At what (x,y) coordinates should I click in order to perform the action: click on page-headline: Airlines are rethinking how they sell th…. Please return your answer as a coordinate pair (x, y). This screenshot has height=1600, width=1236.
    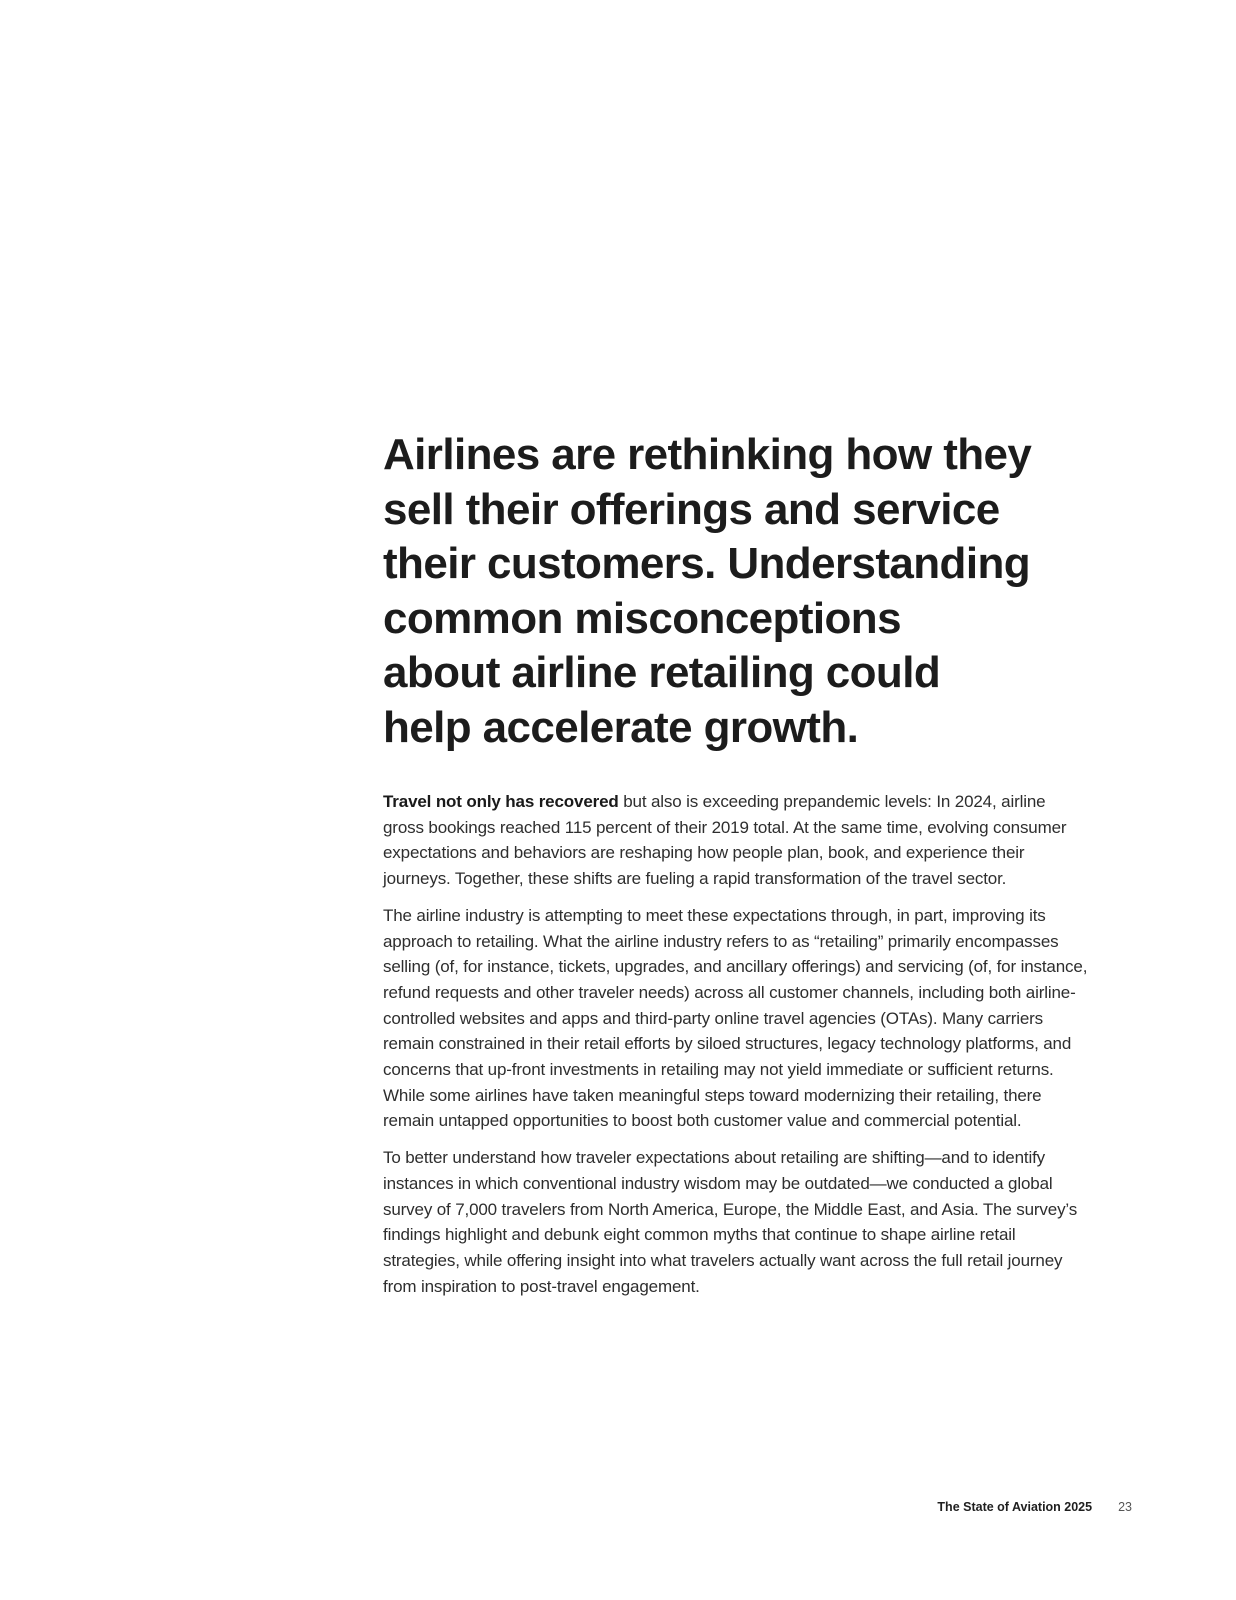
    Looking at the image, I should click on (707, 591).